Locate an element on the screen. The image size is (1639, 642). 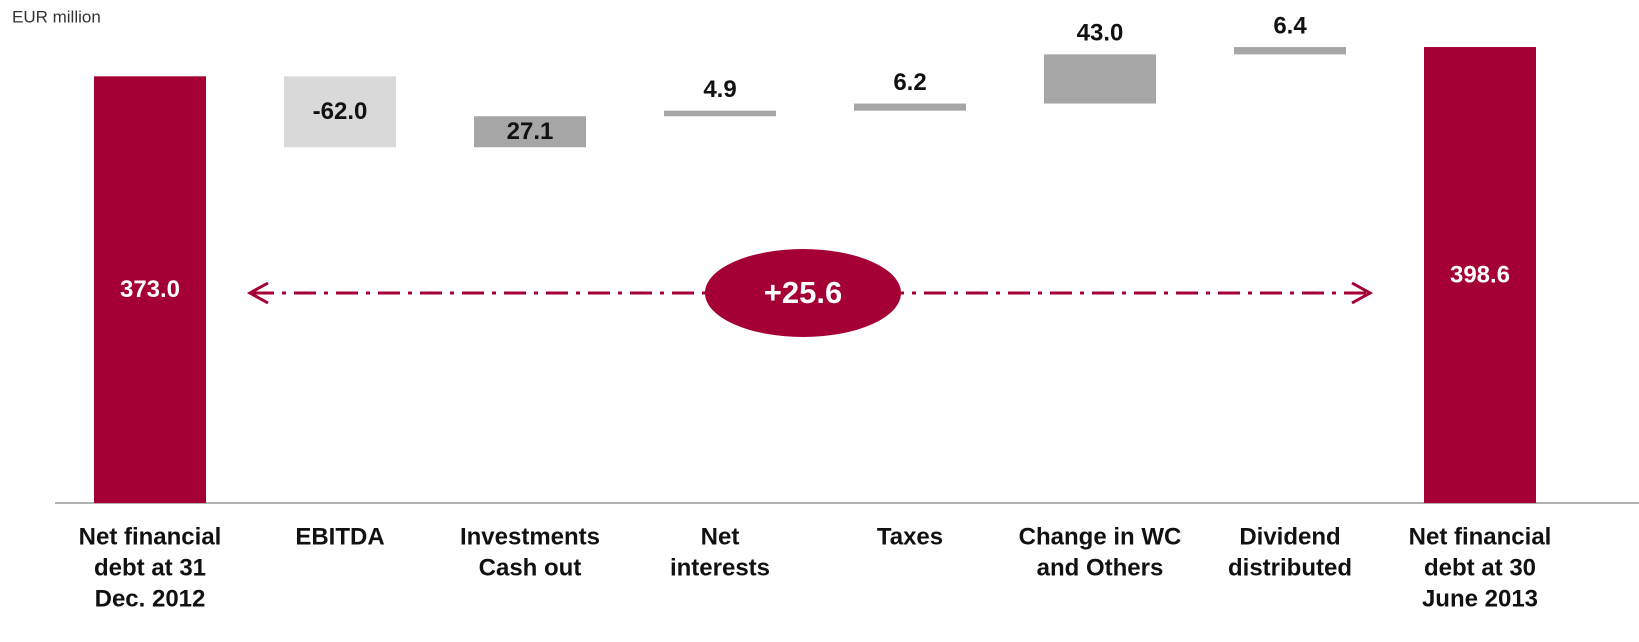
annotation: +25.6 is located at coordinates (803, 292).